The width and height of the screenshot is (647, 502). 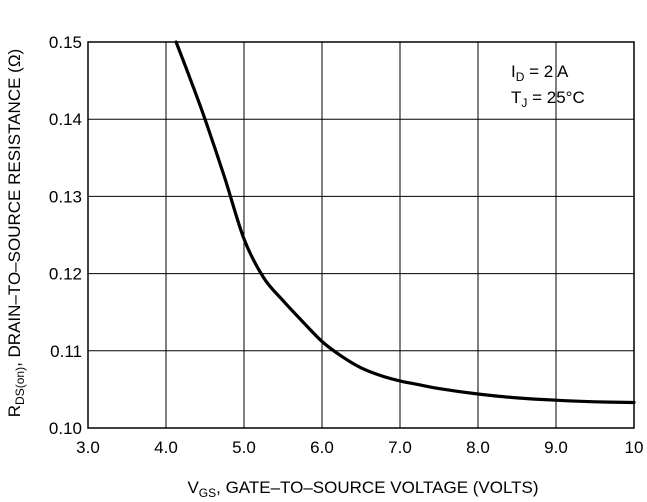 What do you see at coordinates (548, 99) in the screenshot?
I see `condition-tj: TJ = 25°C` at bounding box center [548, 99].